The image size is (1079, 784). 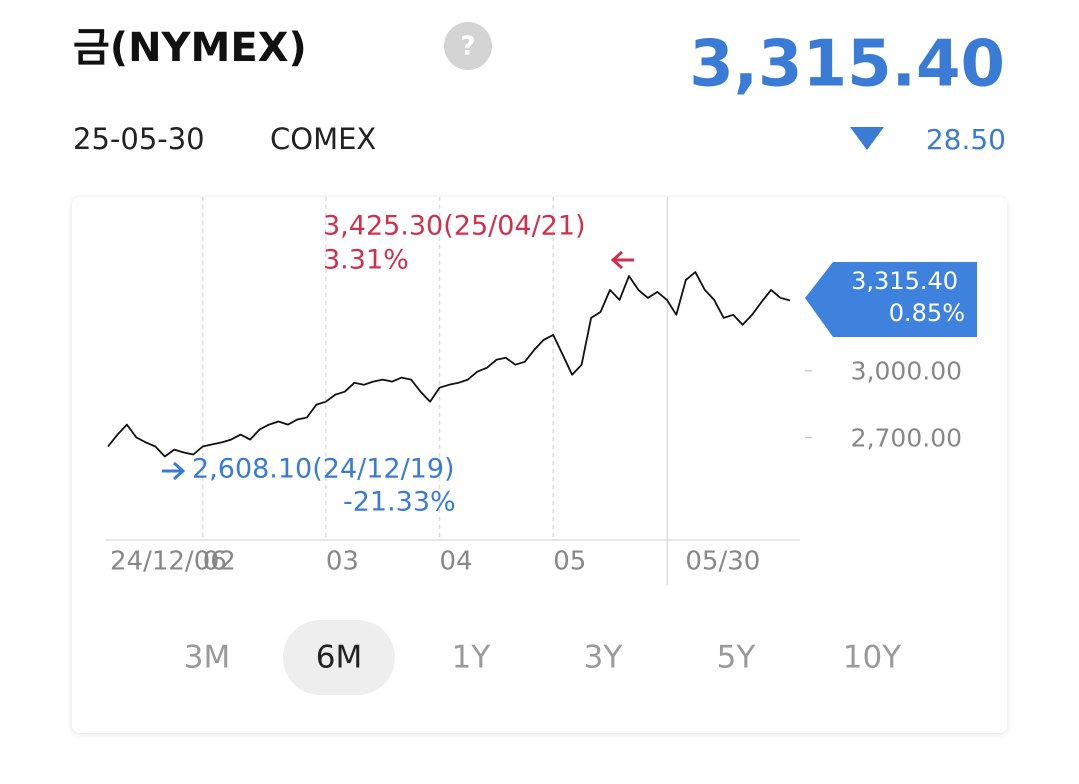 What do you see at coordinates (456, 562) in the screenshot?
I see `x-tick-label: 04` at bounding box center [456, 562].